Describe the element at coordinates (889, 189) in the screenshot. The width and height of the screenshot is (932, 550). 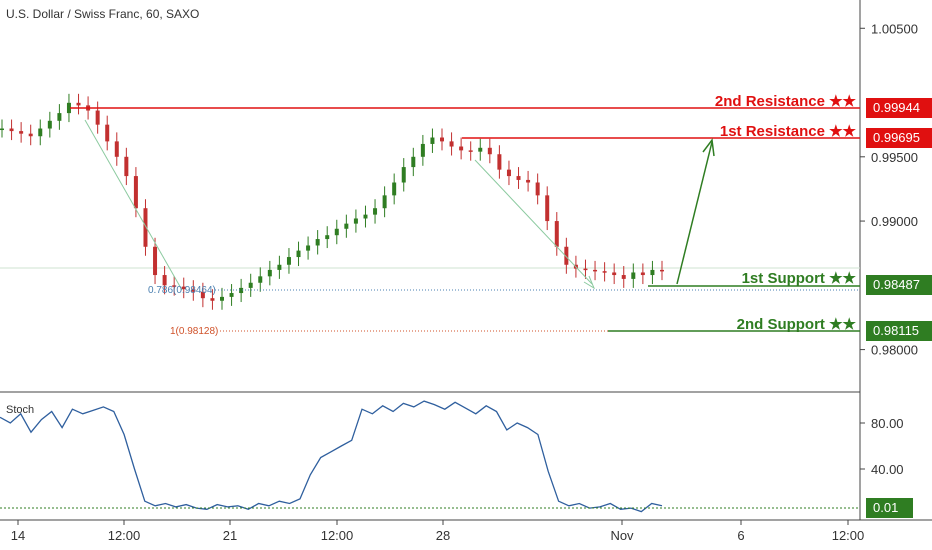
I see `price-axis: 1.00500 0.99500 0.99000 0.98000` at that location.